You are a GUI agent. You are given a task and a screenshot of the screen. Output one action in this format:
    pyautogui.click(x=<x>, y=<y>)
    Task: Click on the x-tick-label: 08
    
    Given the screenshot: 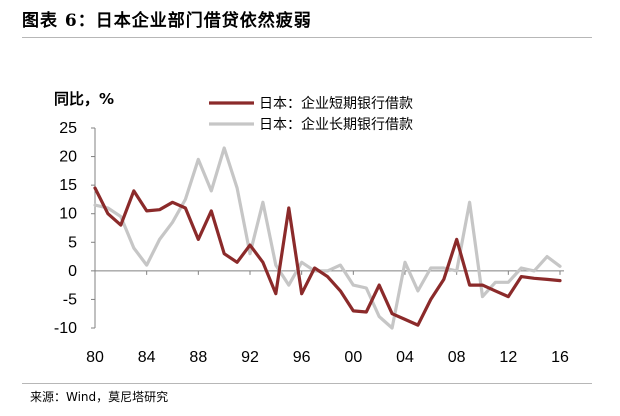 What is the action you would take?
    pyautogui.click(x=457, y=357)
    